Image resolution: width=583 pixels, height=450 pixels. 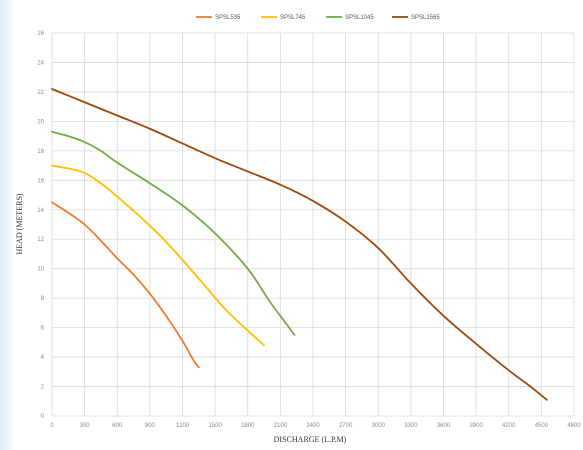 I want to click on y-tick-label: 0, so click(x=43, y=417).